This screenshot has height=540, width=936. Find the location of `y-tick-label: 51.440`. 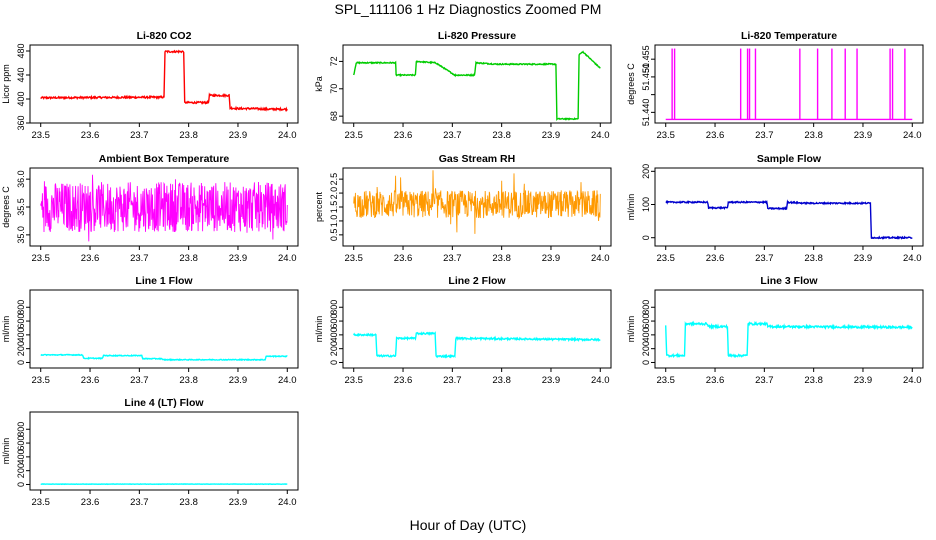

y-tick-label: 51.440 is located at coordinates (646, 113).